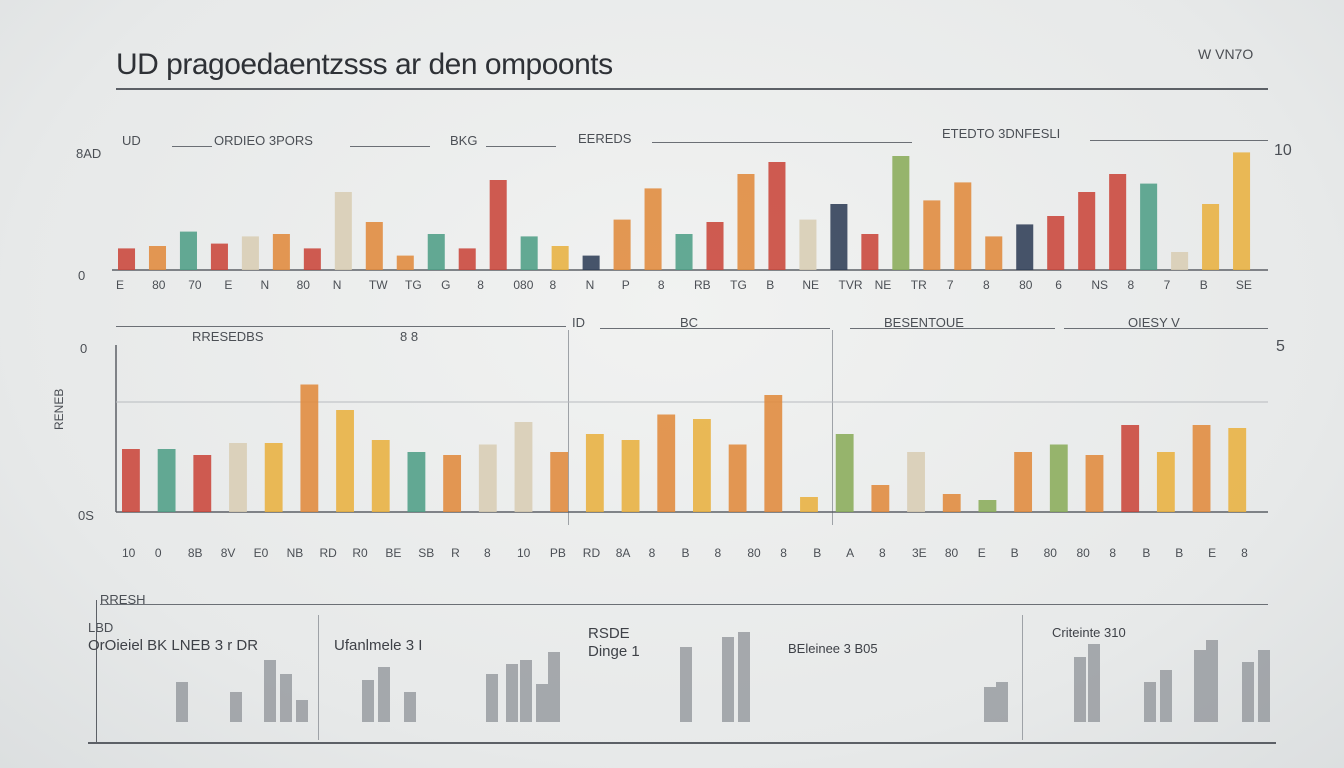 Image resolution: width=1344 pixels, height=768 pixels. What do you see at coordinates (614, 642) in the screenshot?
I see `chart3-panel-label-3: RSDE Dinge 1` at bounding box center [614, 642].